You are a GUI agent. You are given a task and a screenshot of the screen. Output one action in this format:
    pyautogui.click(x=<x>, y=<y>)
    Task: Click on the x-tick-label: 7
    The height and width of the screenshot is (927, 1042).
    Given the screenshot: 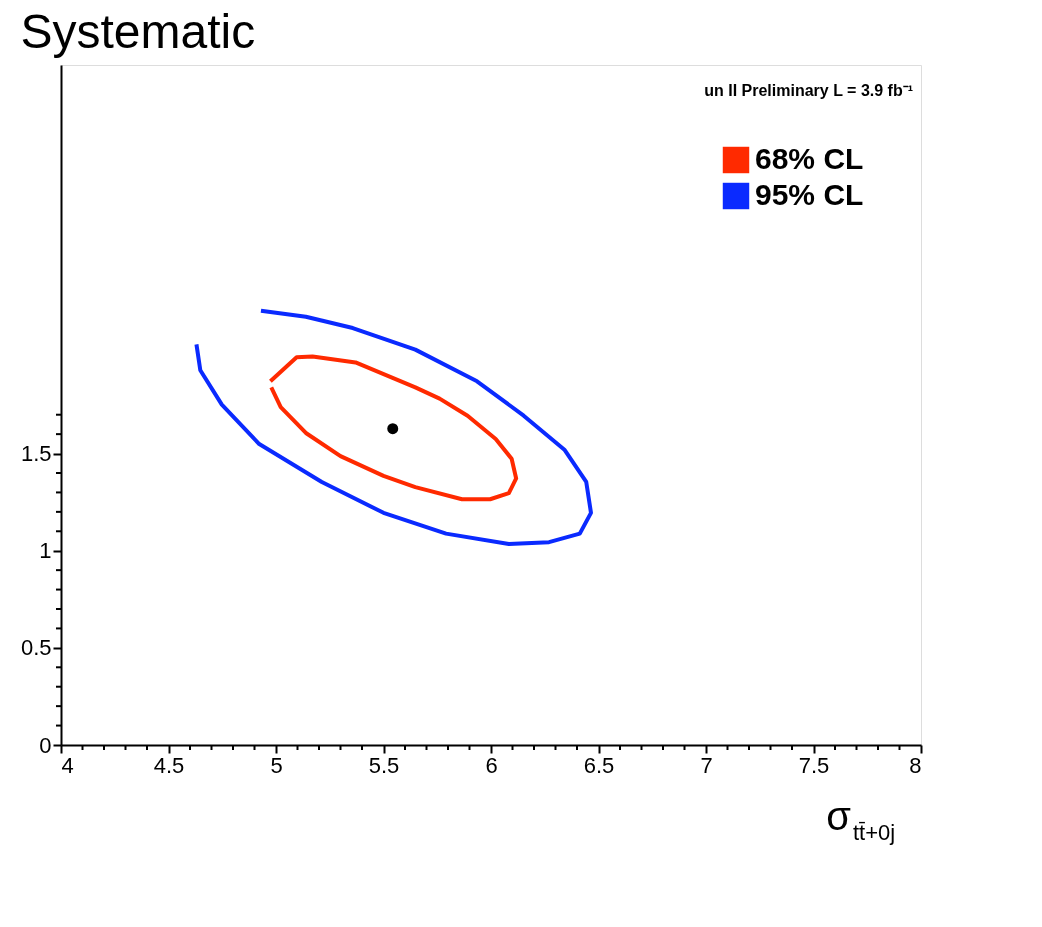 What is the action you would take?
    pyautogui.click(x=706, y=765)
    